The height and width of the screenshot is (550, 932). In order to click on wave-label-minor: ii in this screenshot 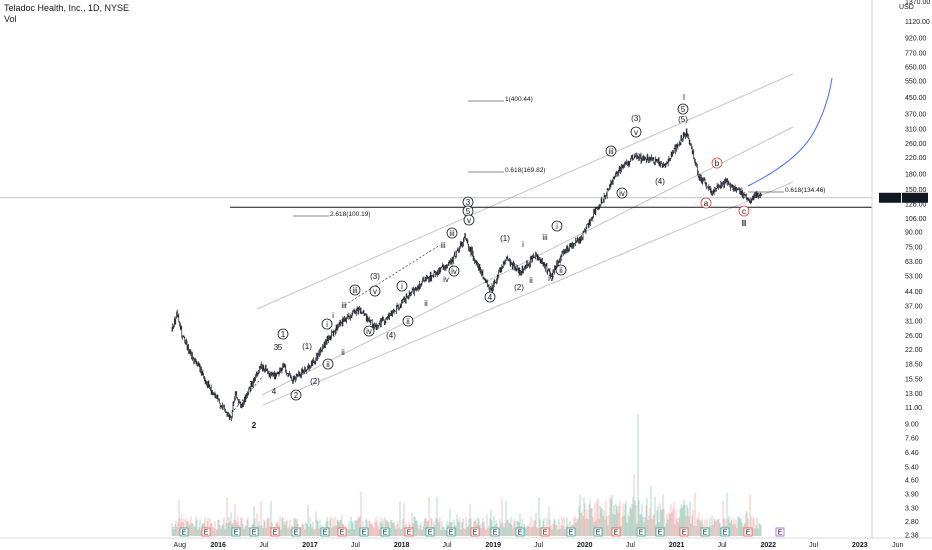, I will do `click(426, 303)`.